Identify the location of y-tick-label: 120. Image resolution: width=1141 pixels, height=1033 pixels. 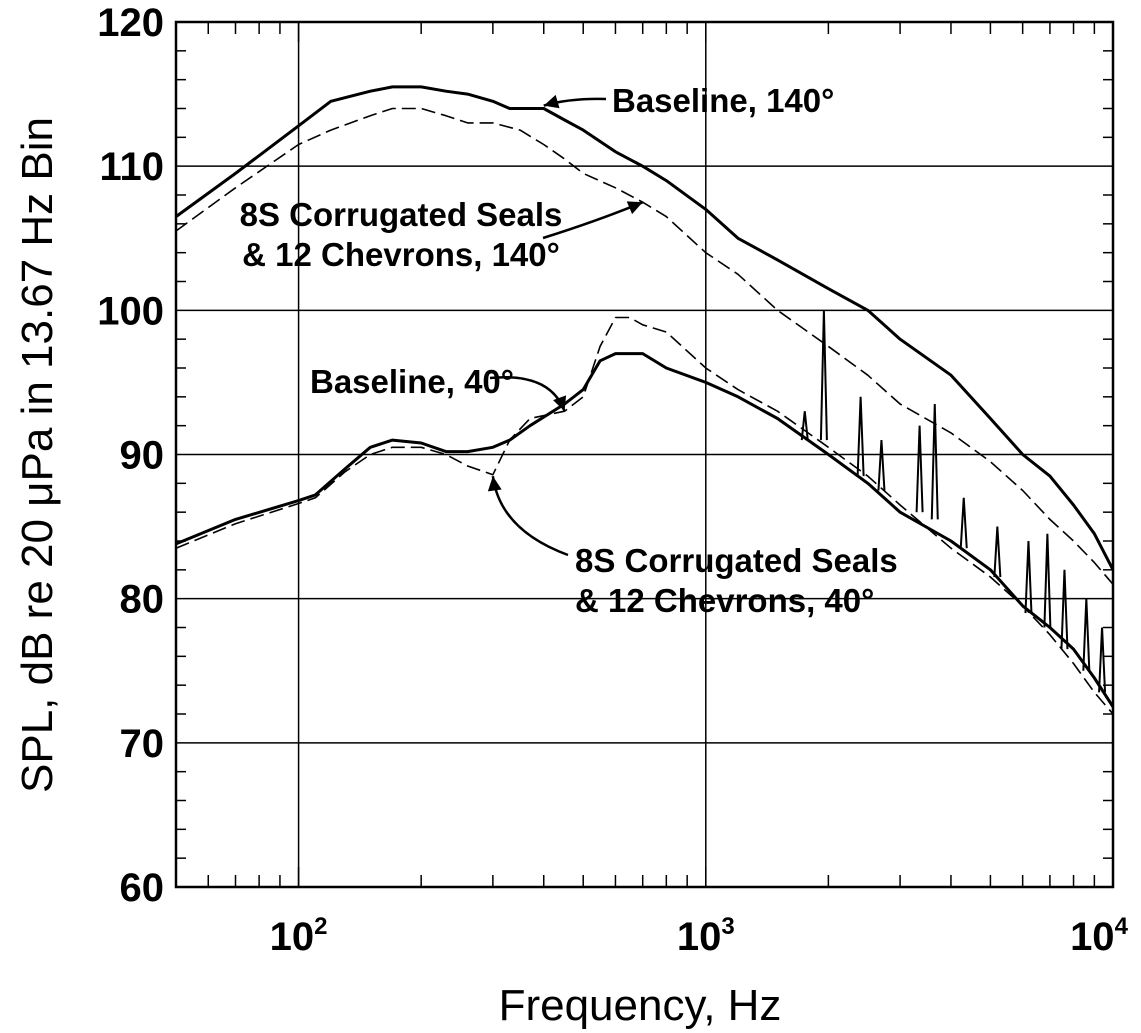
(130, 23).